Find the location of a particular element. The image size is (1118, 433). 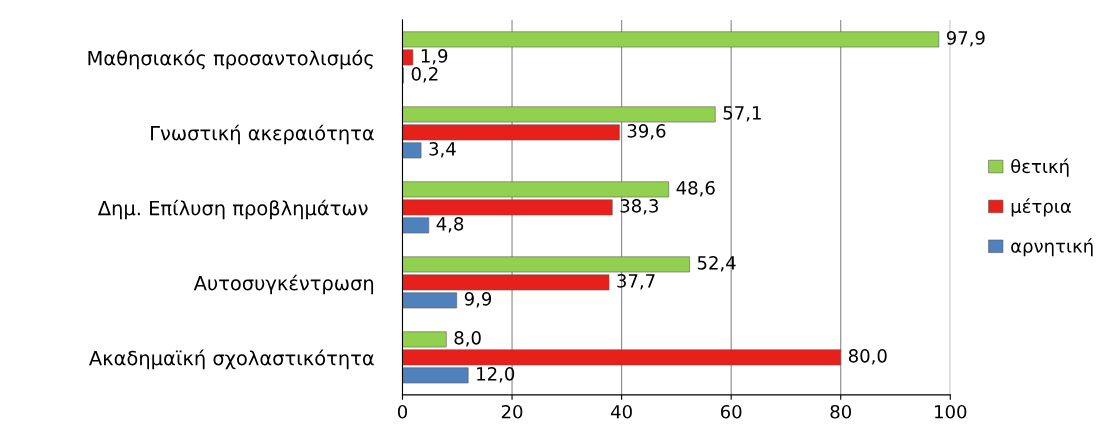

data-label: 52,4 is located at coordinates (716, 263).